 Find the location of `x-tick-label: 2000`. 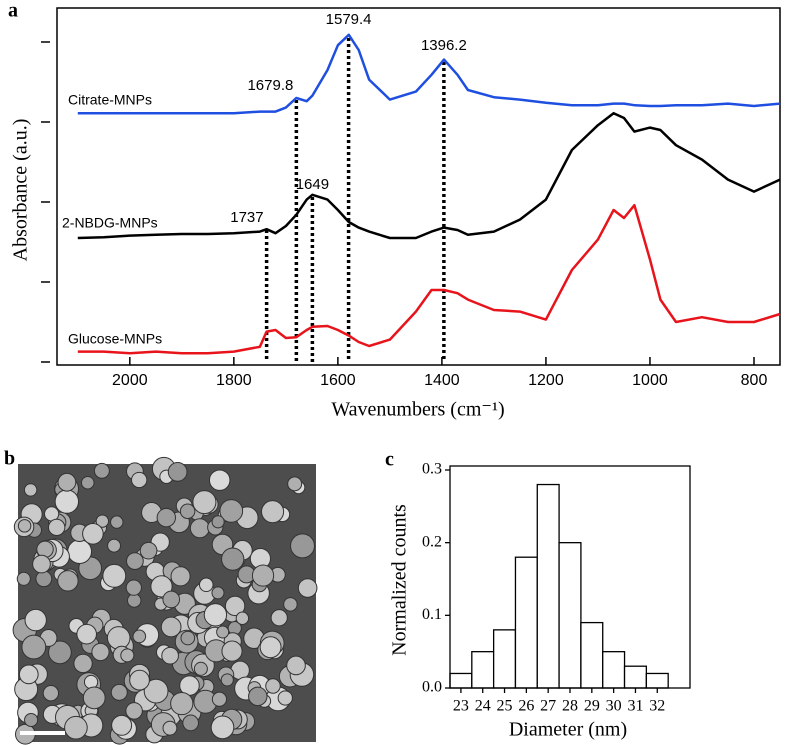

x-tick-label: 2000 is located at coordinates (130, 380).